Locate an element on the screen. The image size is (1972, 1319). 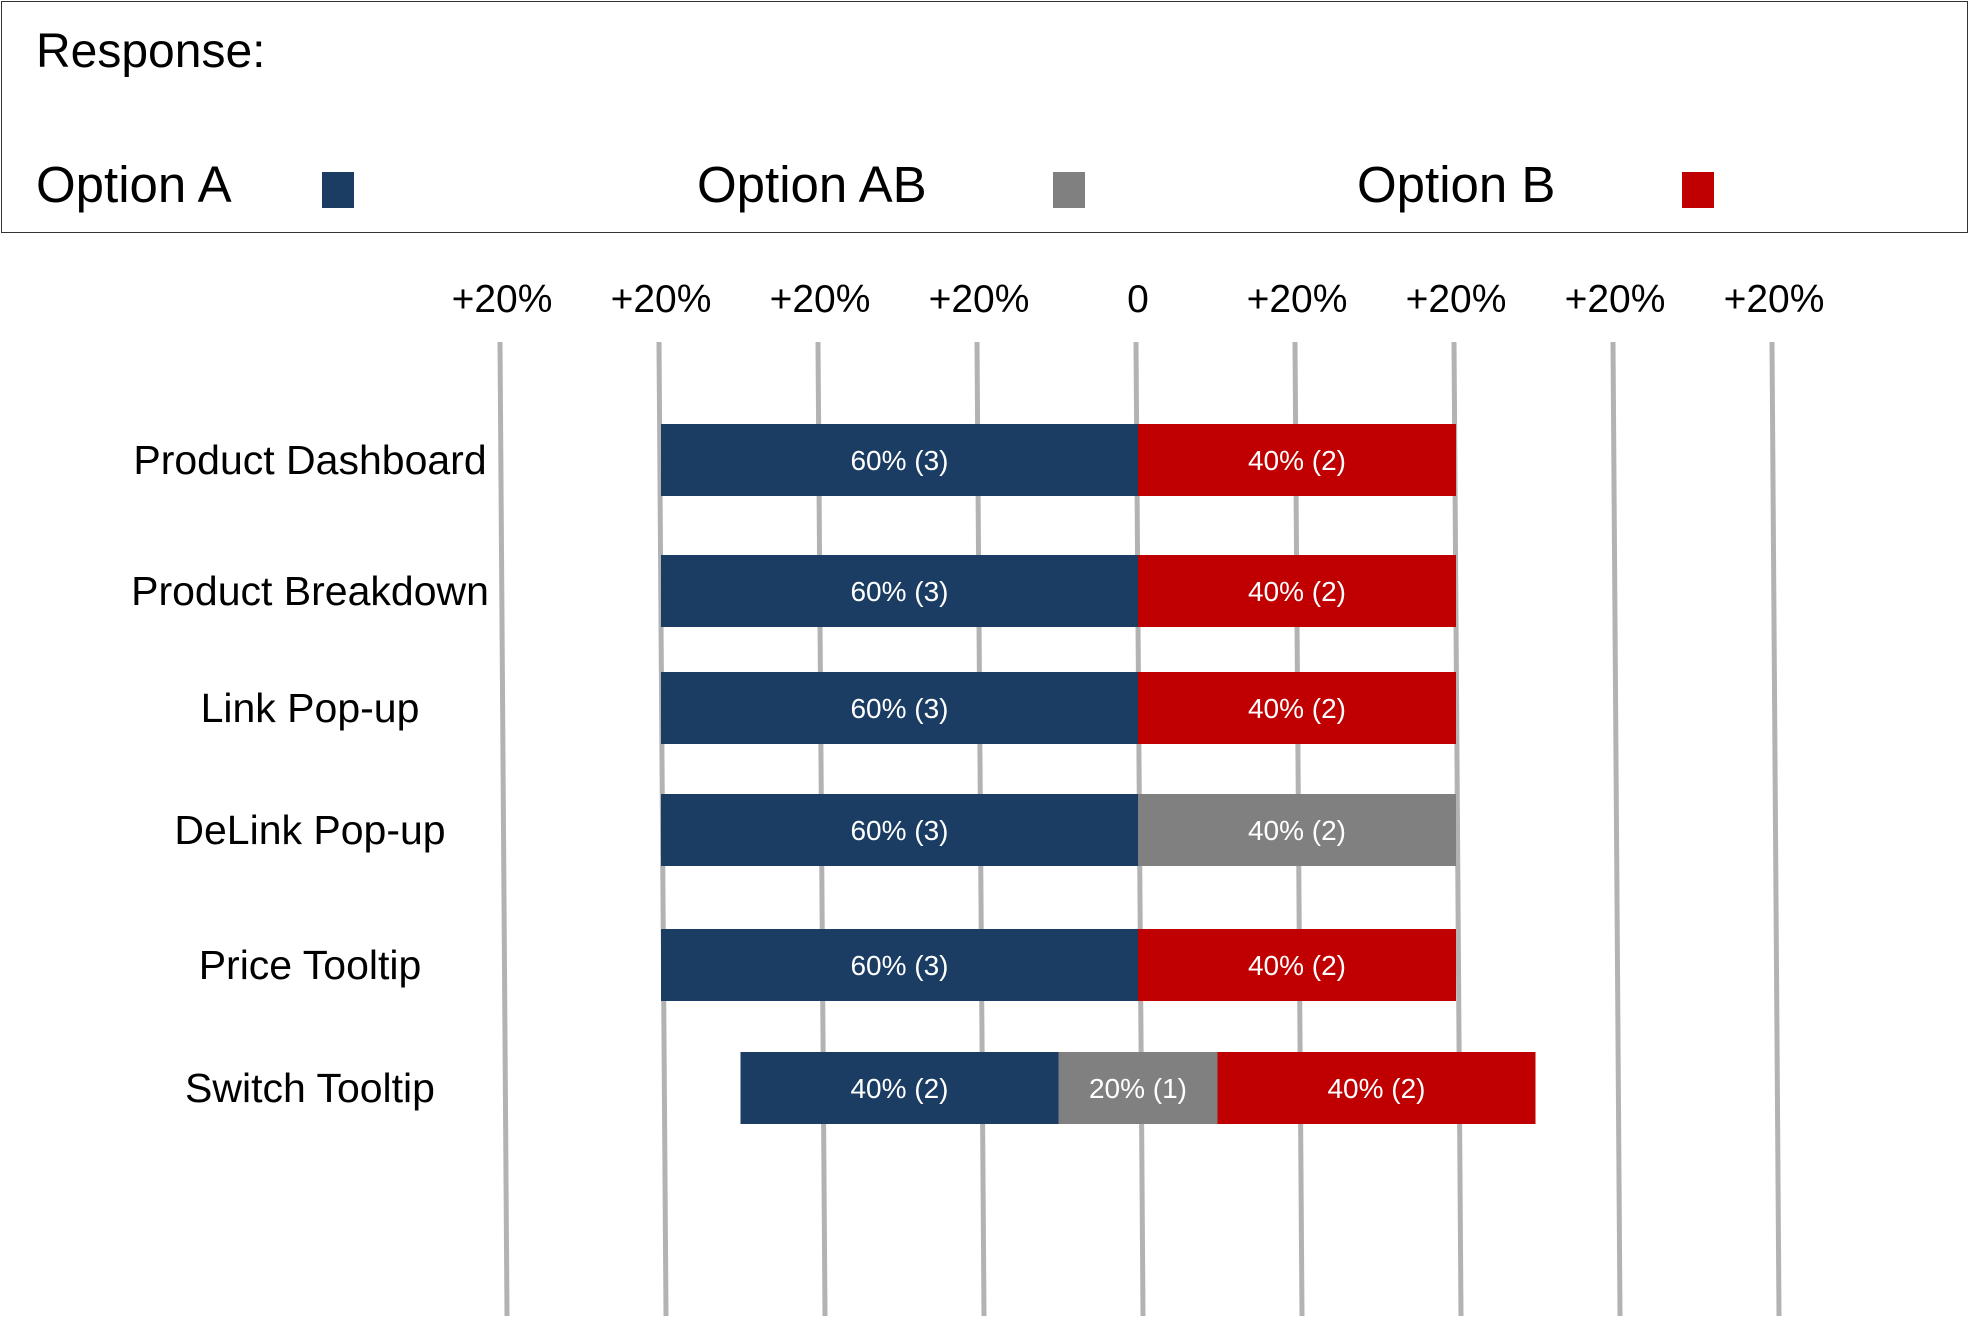
legend-label-option-b: Option B is located at coordinates (1456, 184).